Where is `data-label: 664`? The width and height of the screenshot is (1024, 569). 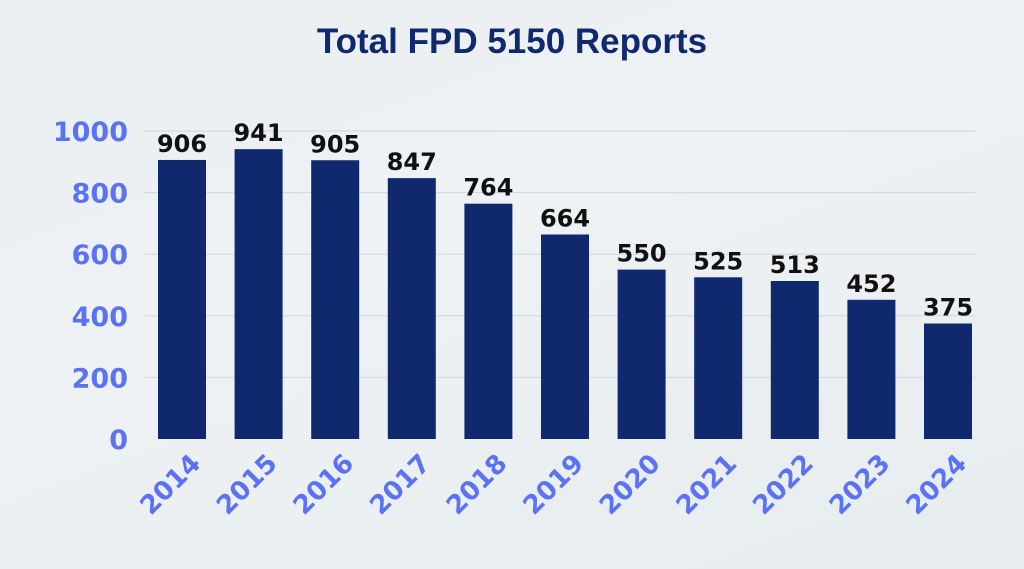
data-label: 664 is located at coordinates (565, 218).